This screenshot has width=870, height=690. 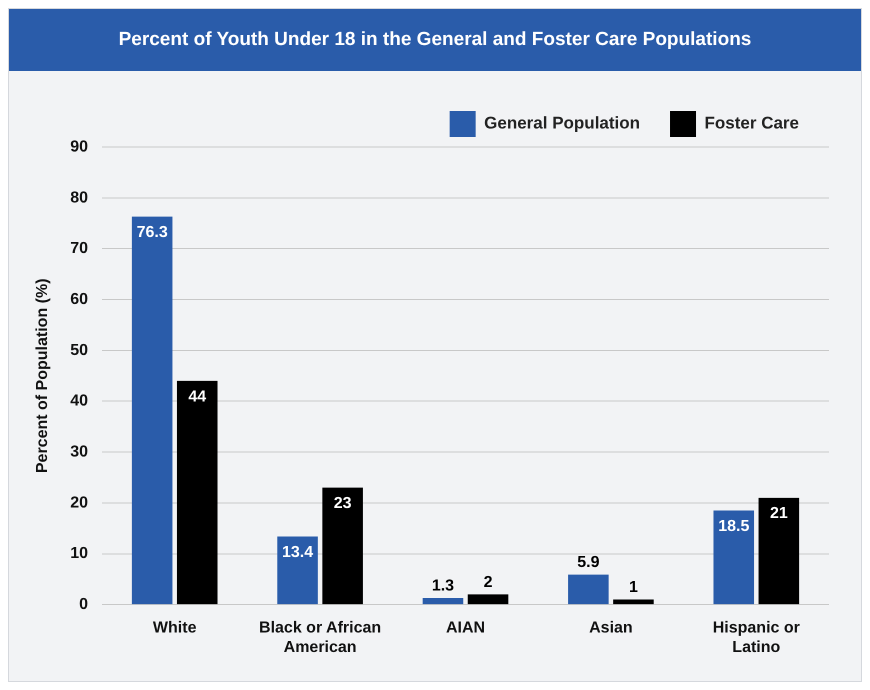 I want to click on chart-title: Percent of Youth Under 18 in the General and Foster Care Populations, so click(x=435, y=40).